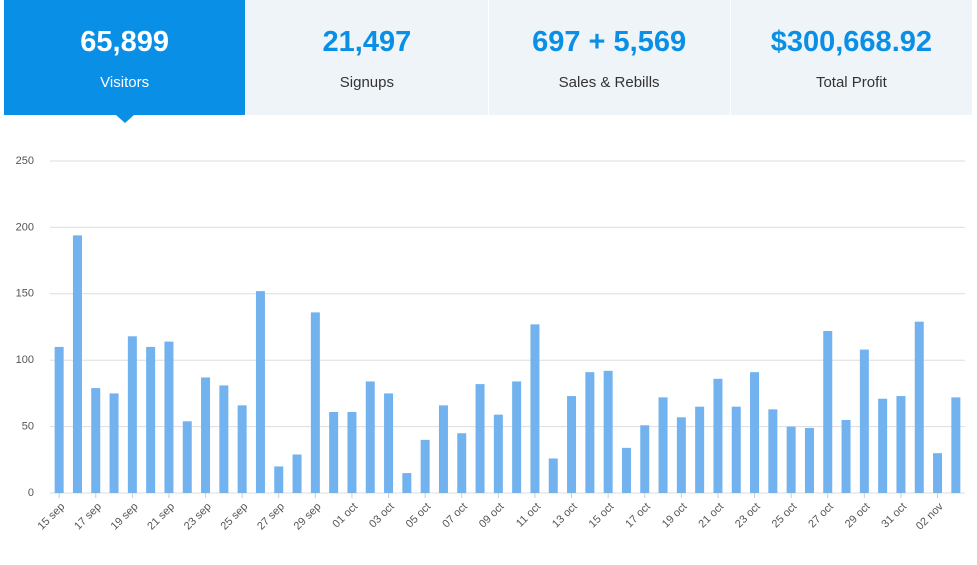 The height and width of the screenshot is (565, 977). I want to click on x-tick-label: 25 oct, so click(785, 516).